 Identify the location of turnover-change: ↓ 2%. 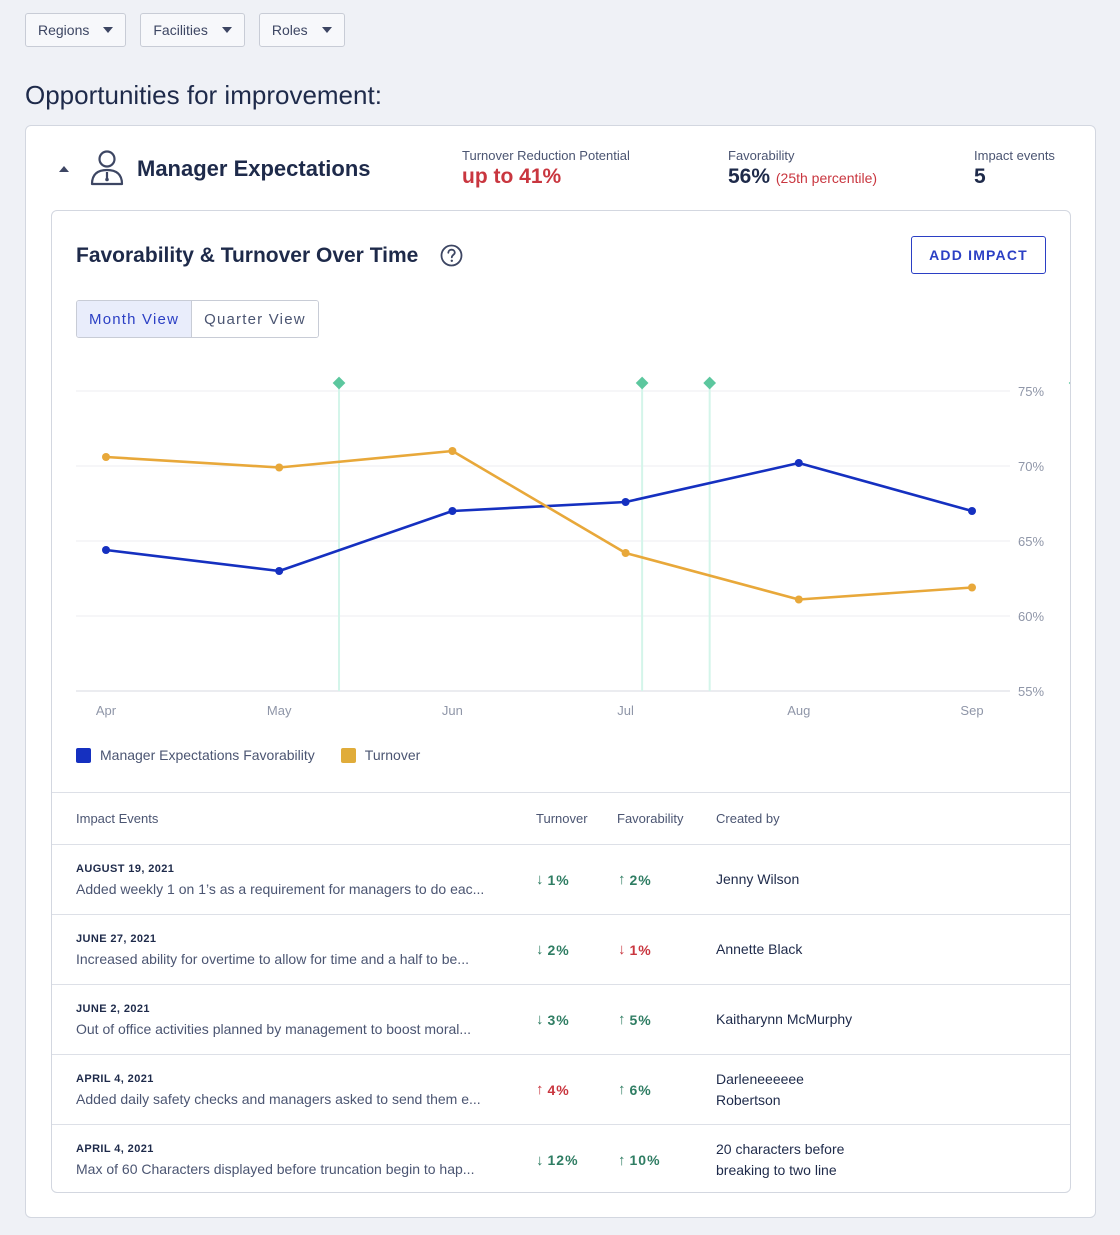
(564, 949).